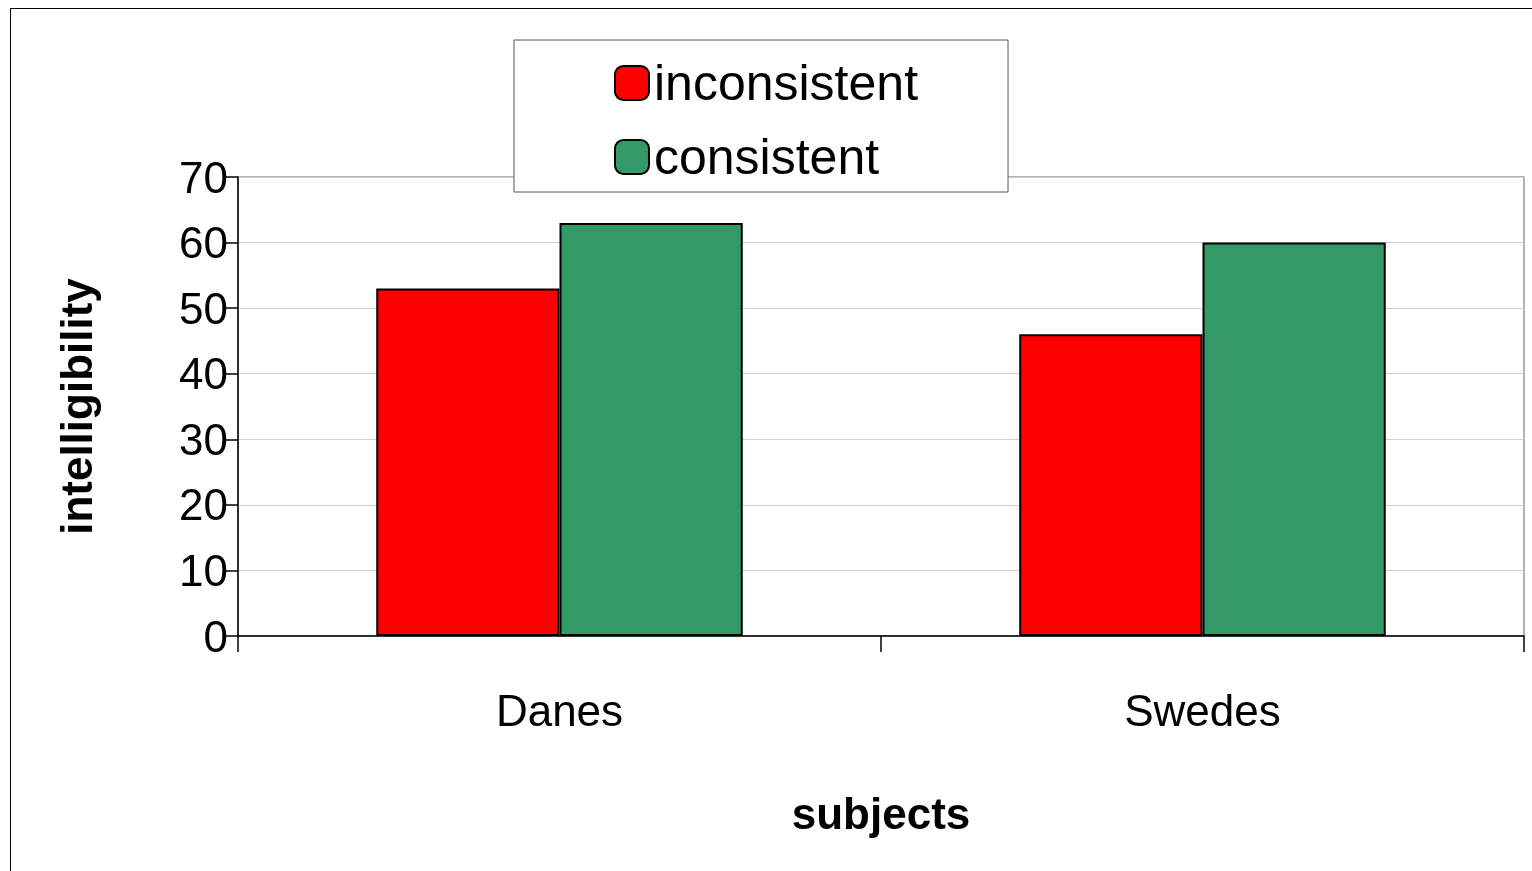 The image size is (1532, 871). I want to click on y-tick-label: 30, so click(203, 439).